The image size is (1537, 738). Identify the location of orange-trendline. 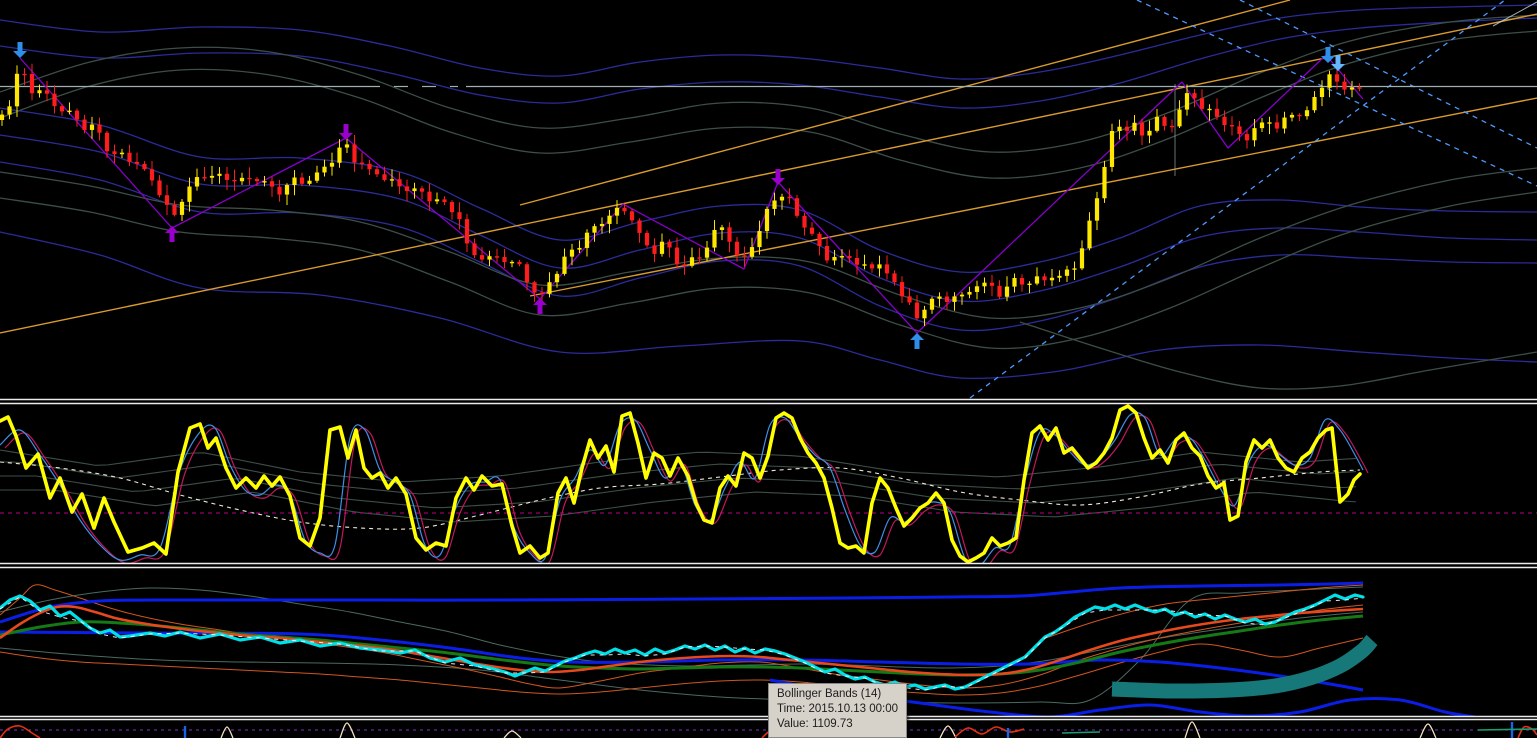
(905, 103).